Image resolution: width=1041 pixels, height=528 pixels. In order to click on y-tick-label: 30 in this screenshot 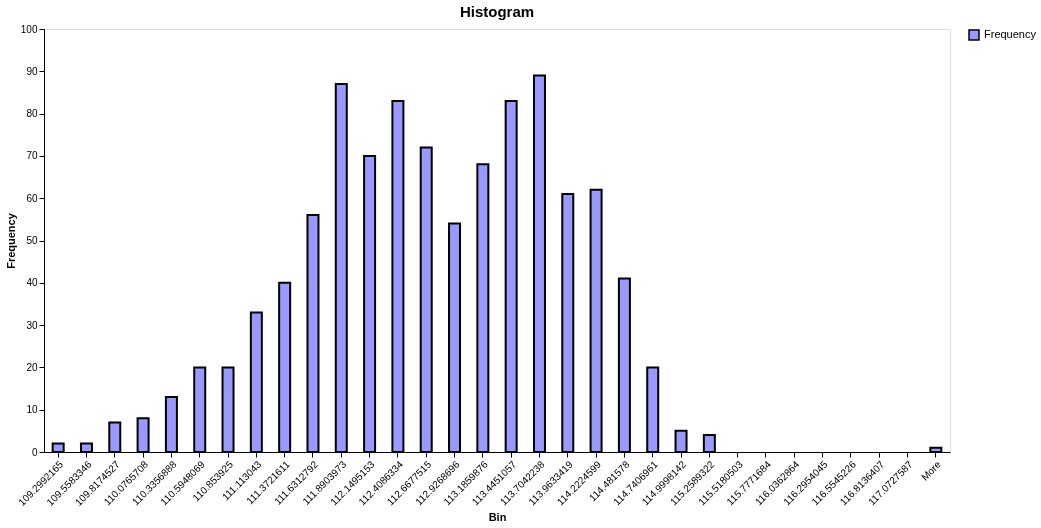, I will do `click(32, 325)`.